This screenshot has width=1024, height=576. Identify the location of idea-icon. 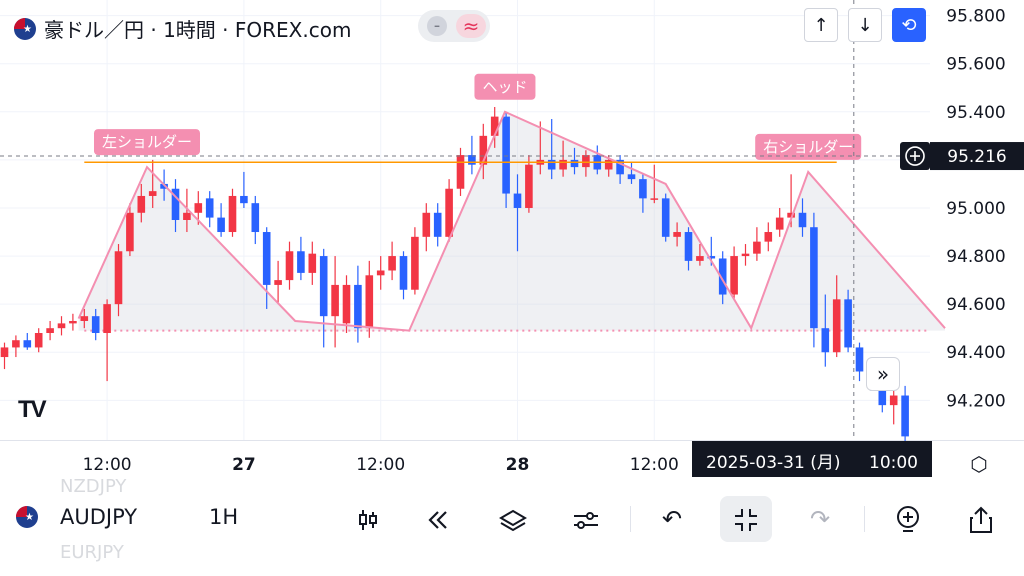
(908, 519).